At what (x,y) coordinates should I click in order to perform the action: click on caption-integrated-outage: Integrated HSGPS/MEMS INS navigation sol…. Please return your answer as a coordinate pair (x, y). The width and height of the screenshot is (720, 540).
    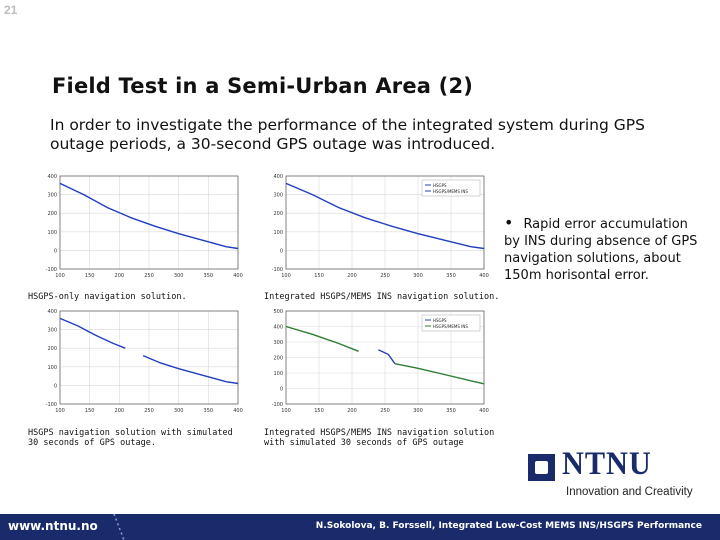
    Looking at the image, I should click on (379, 438).